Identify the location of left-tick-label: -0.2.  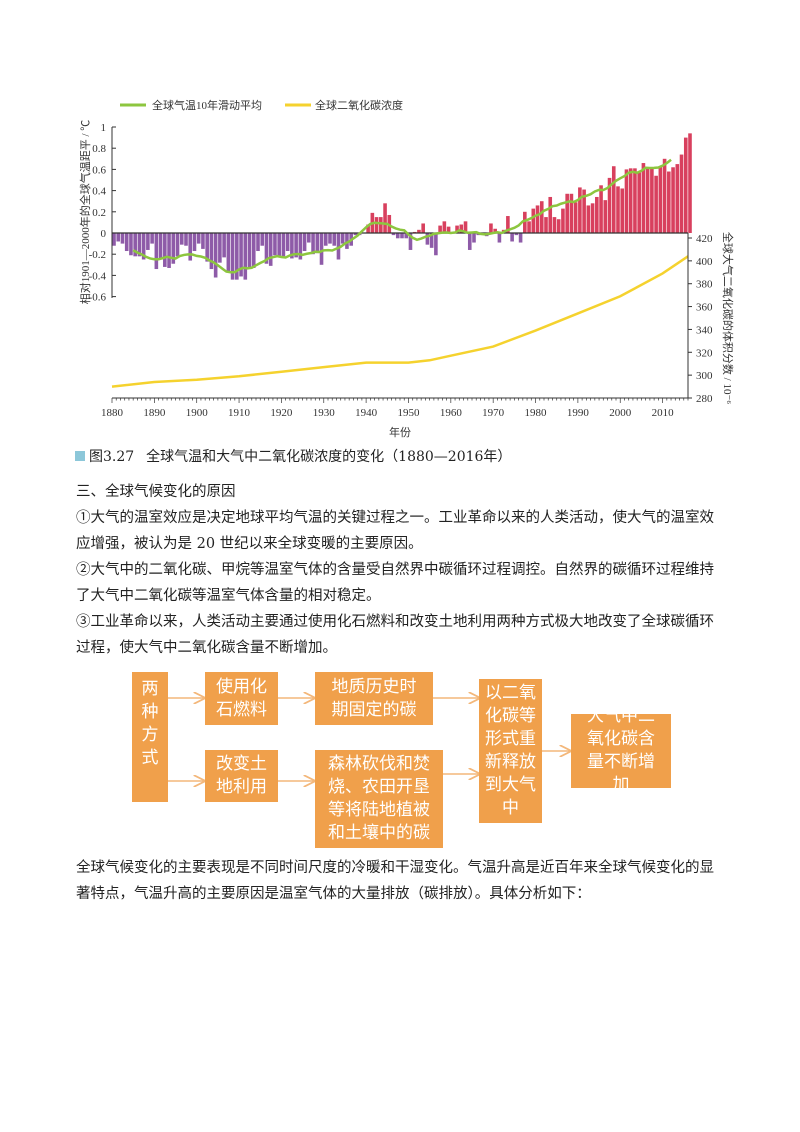
(97, 255).